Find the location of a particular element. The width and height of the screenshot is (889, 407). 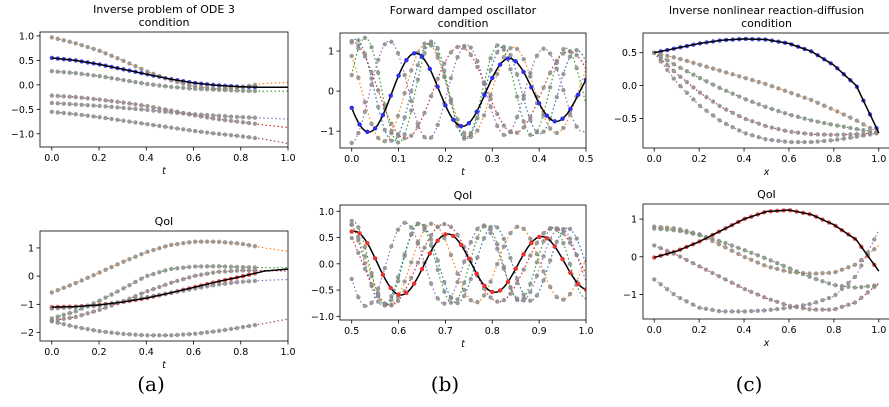

x-tick-label: 0.3 is located at coordinates (492, 159).